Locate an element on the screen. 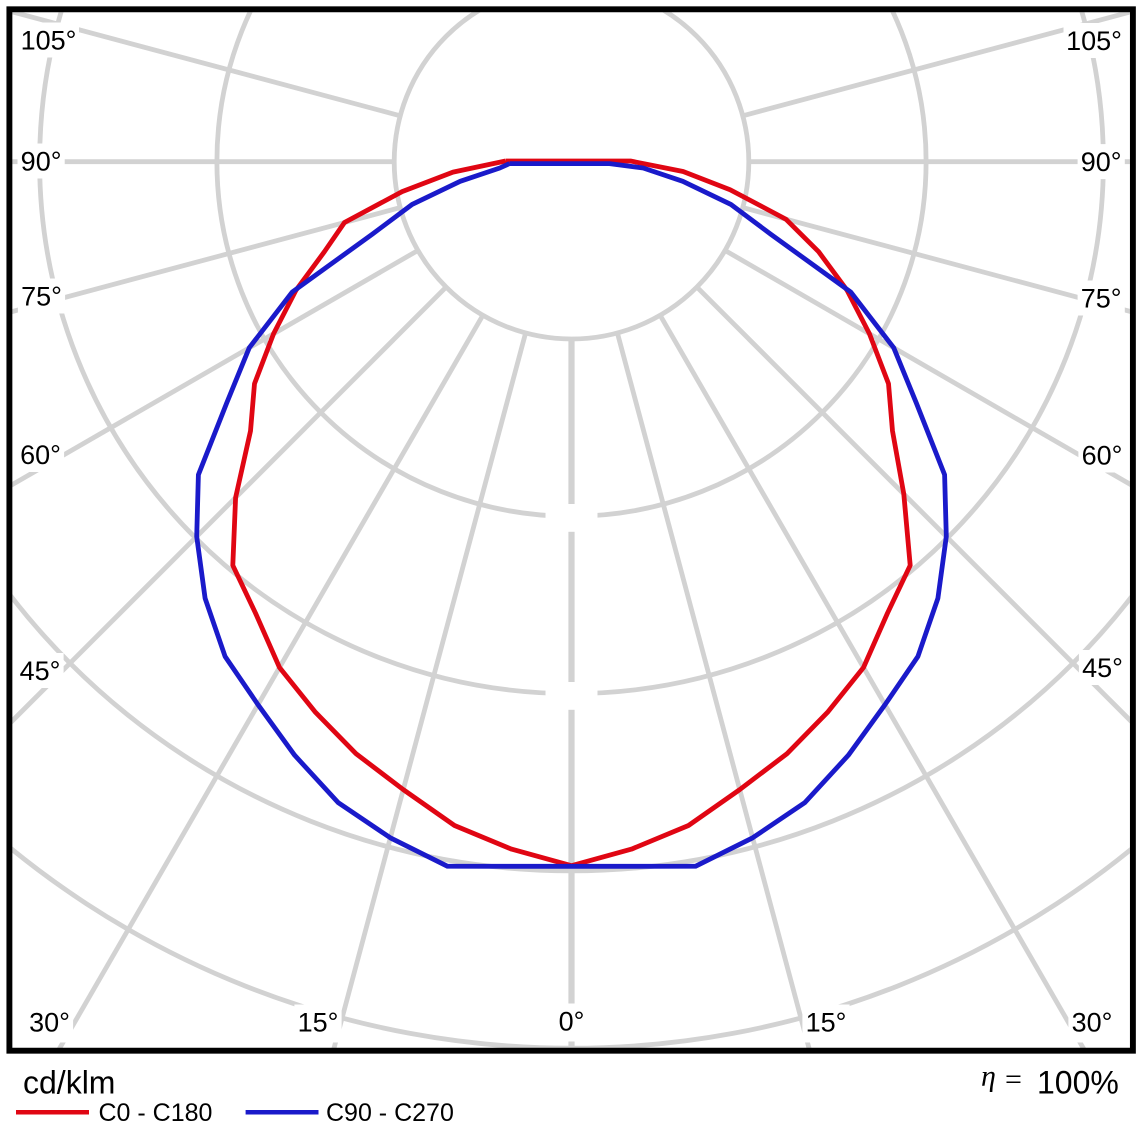 The height and width of the screenshot is (1137, 1142). svg-text: 0° is located at coordinates (572, 1022).